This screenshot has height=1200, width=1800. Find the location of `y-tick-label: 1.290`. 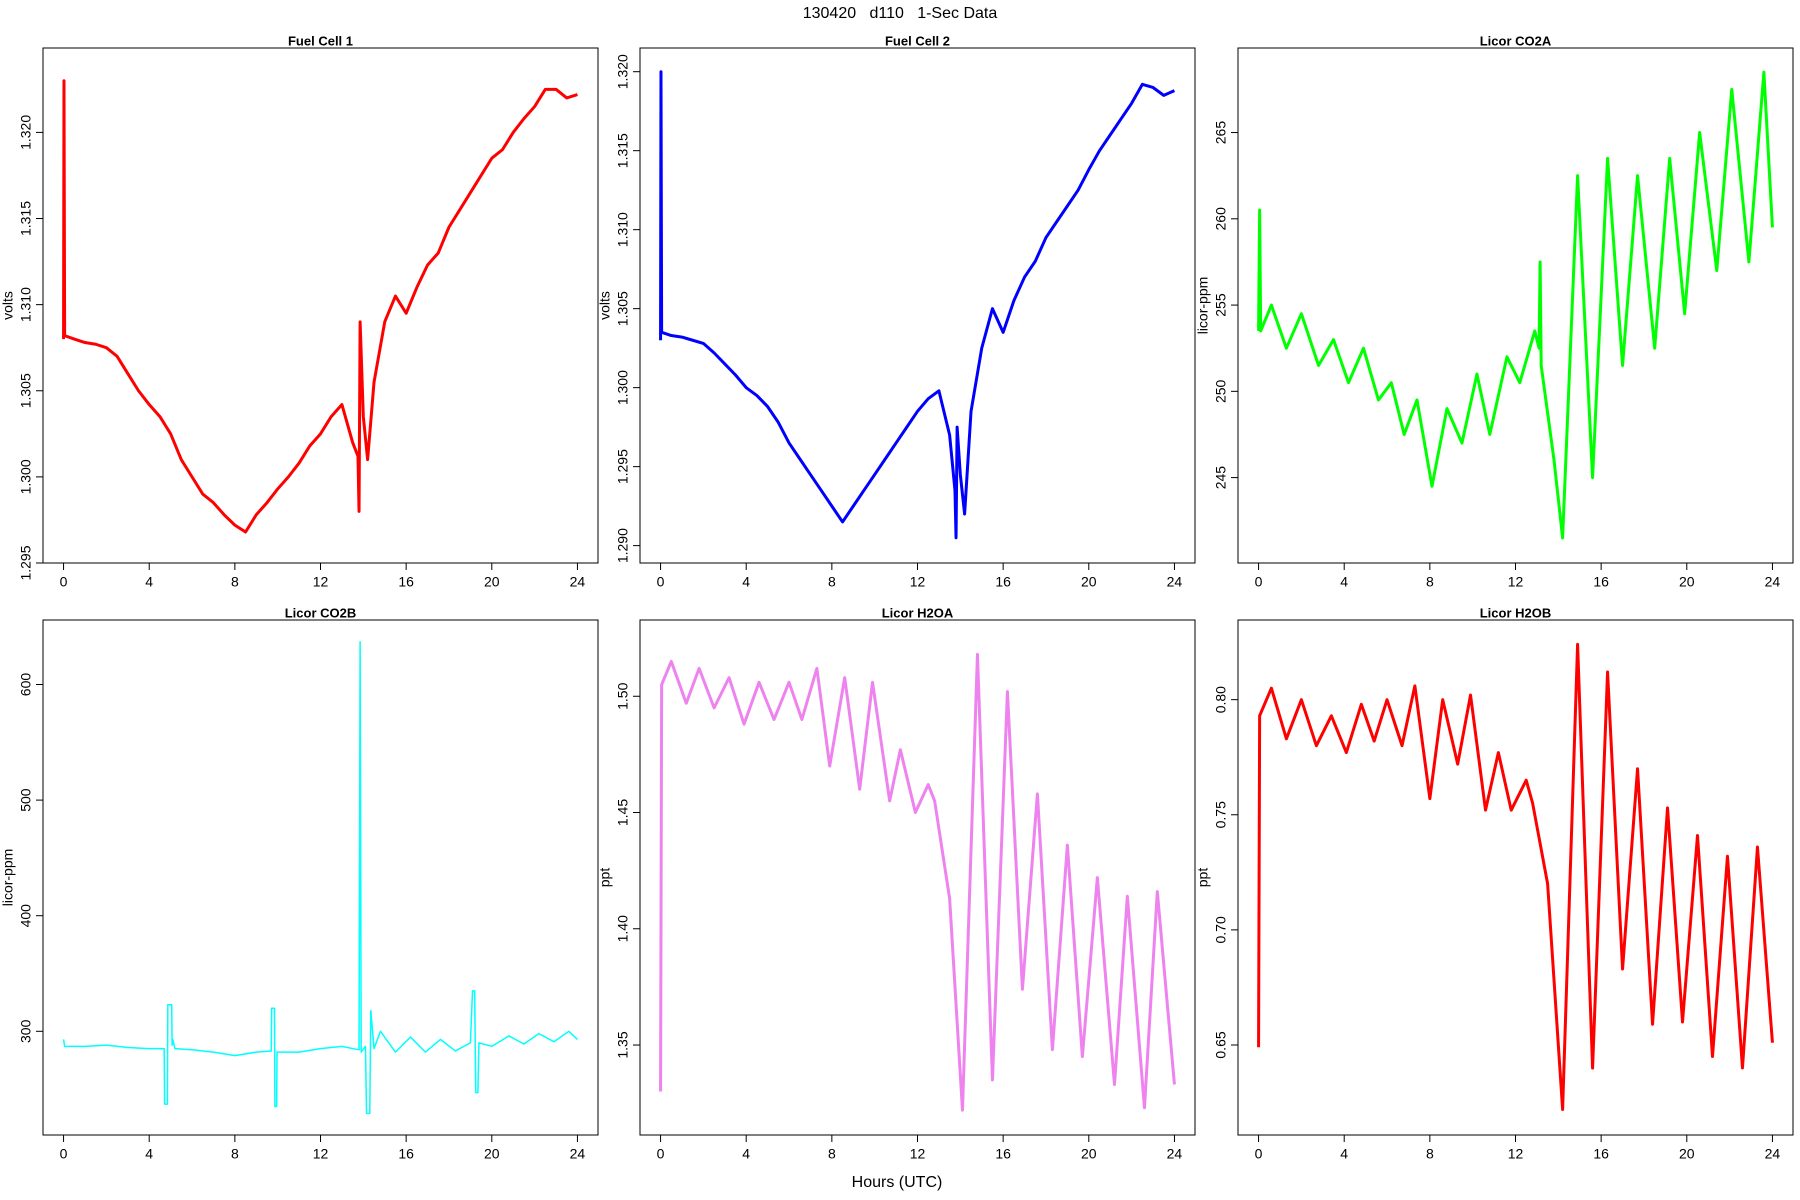

y-tick-label: 1.290 is located at coordinates (623, 545).